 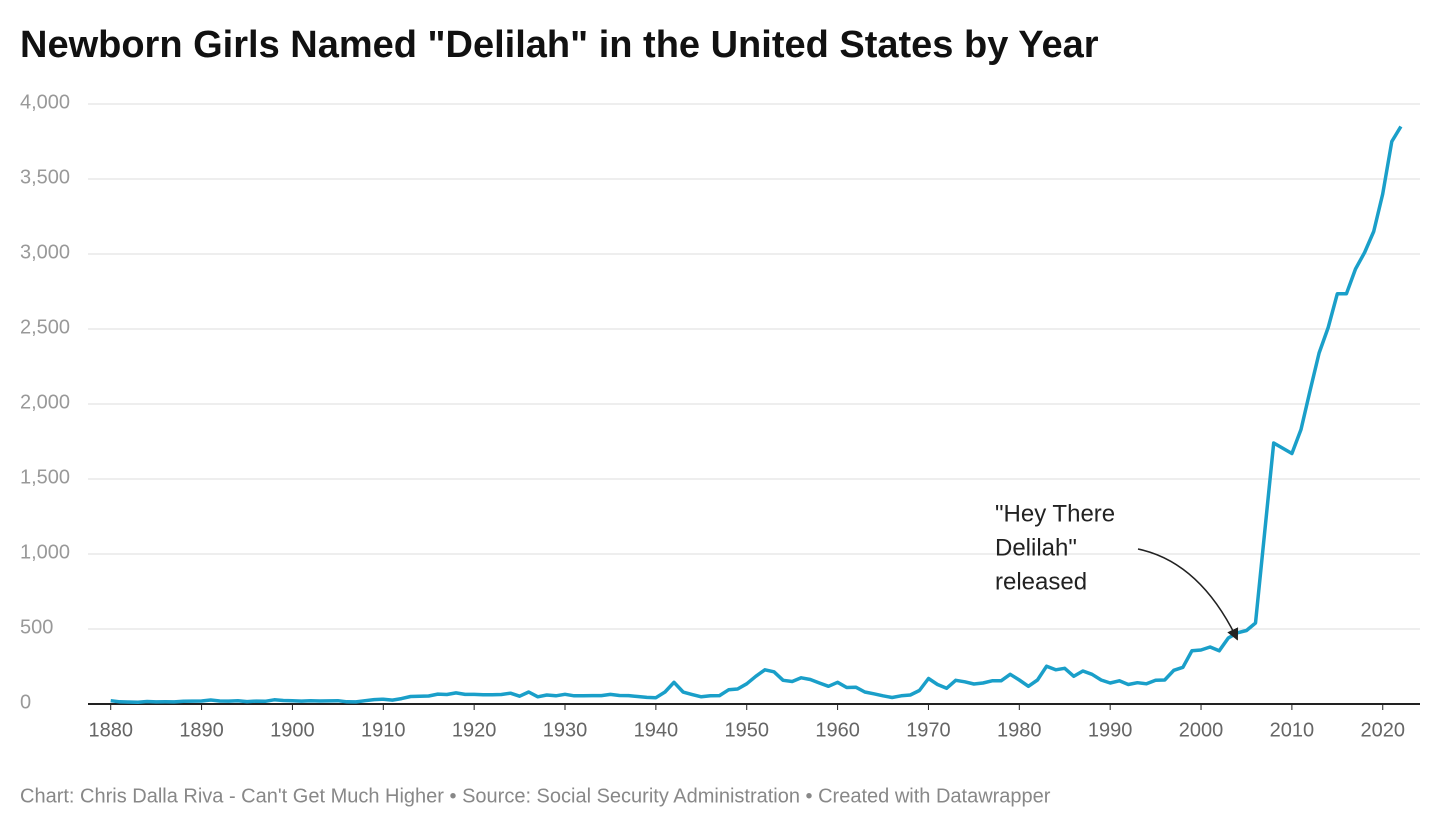 What do you see at coordinates (201, 730) in the screenshot?
I see `x-tick-label: 1890` at bounding box center [201, 730].